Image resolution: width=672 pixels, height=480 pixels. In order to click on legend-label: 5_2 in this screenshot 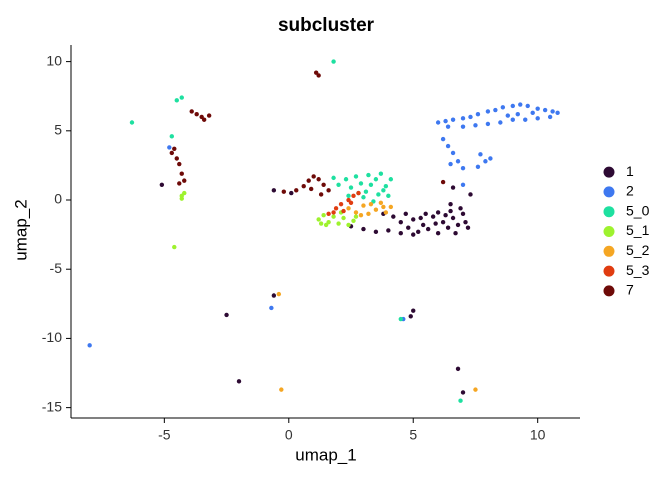, I will do `click(638, 250)`.